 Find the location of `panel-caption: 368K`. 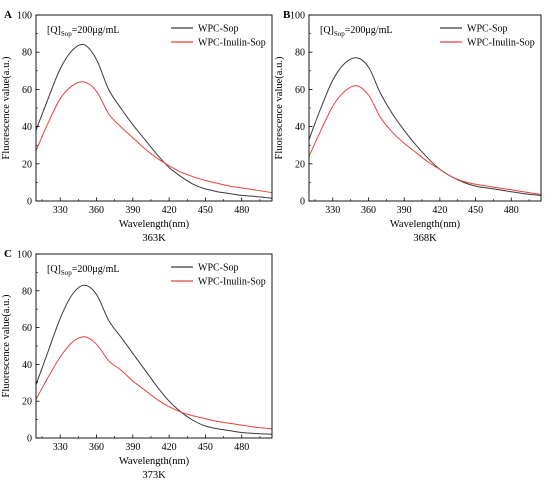

panel-caption: 368K is located at coordinates (425, 238).